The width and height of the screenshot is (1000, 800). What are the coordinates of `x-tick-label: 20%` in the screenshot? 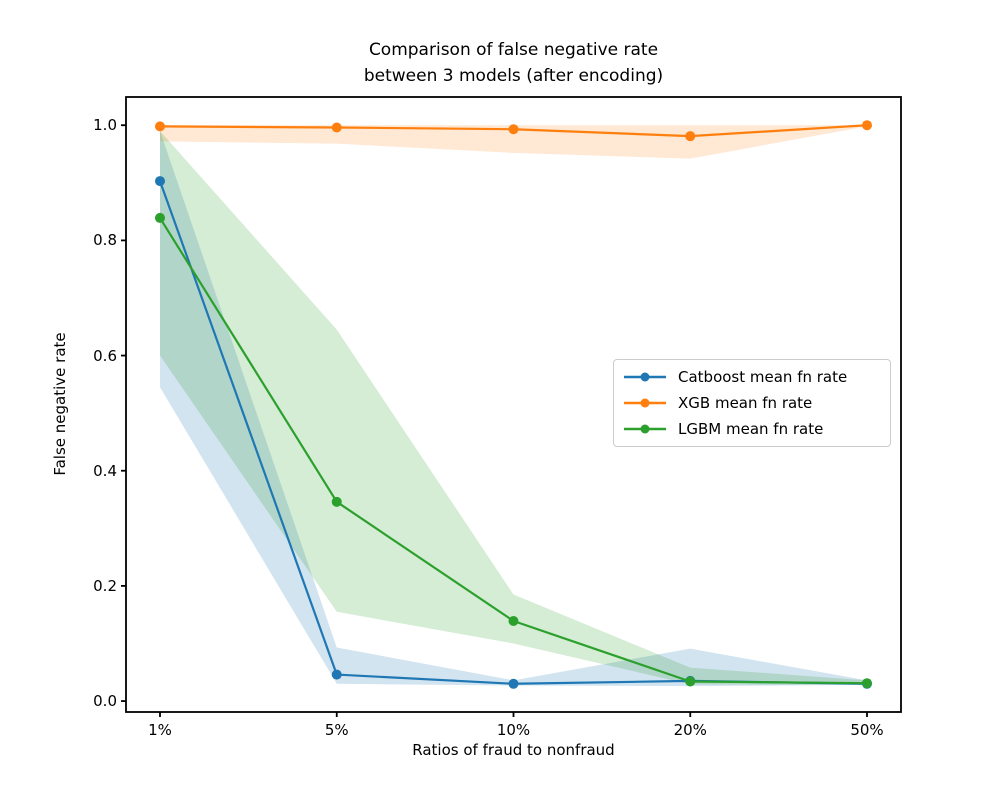 It's located at (690, 730).